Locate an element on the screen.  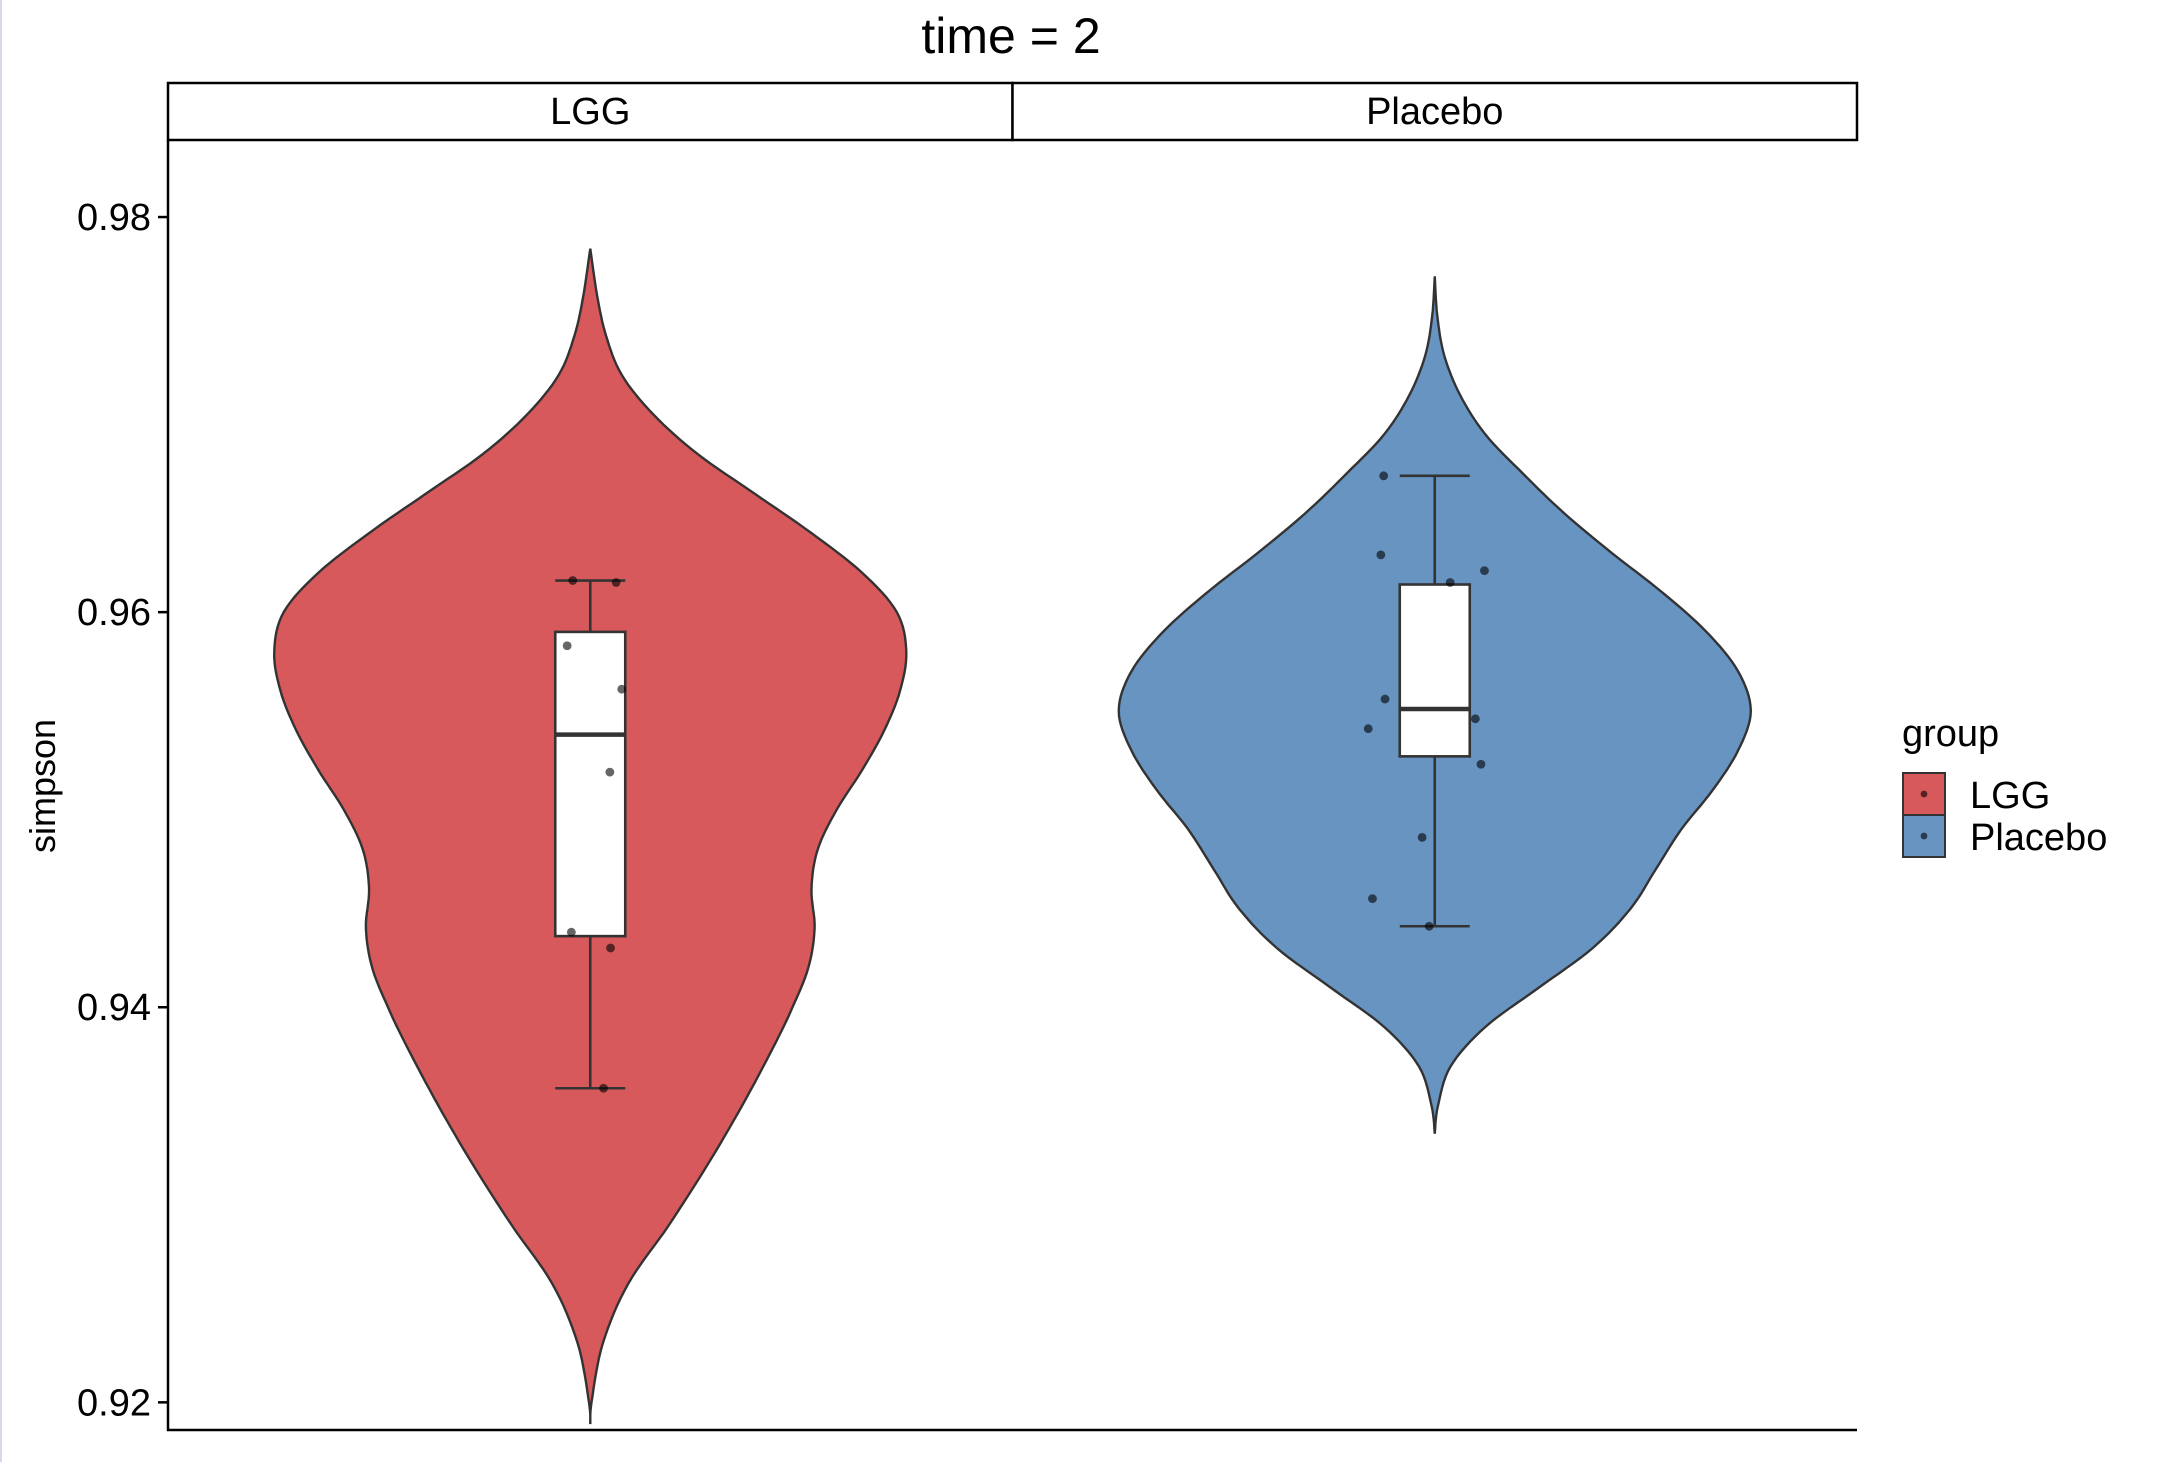
facet-strip-label: Placebo is located at coordinates (1434, 112).